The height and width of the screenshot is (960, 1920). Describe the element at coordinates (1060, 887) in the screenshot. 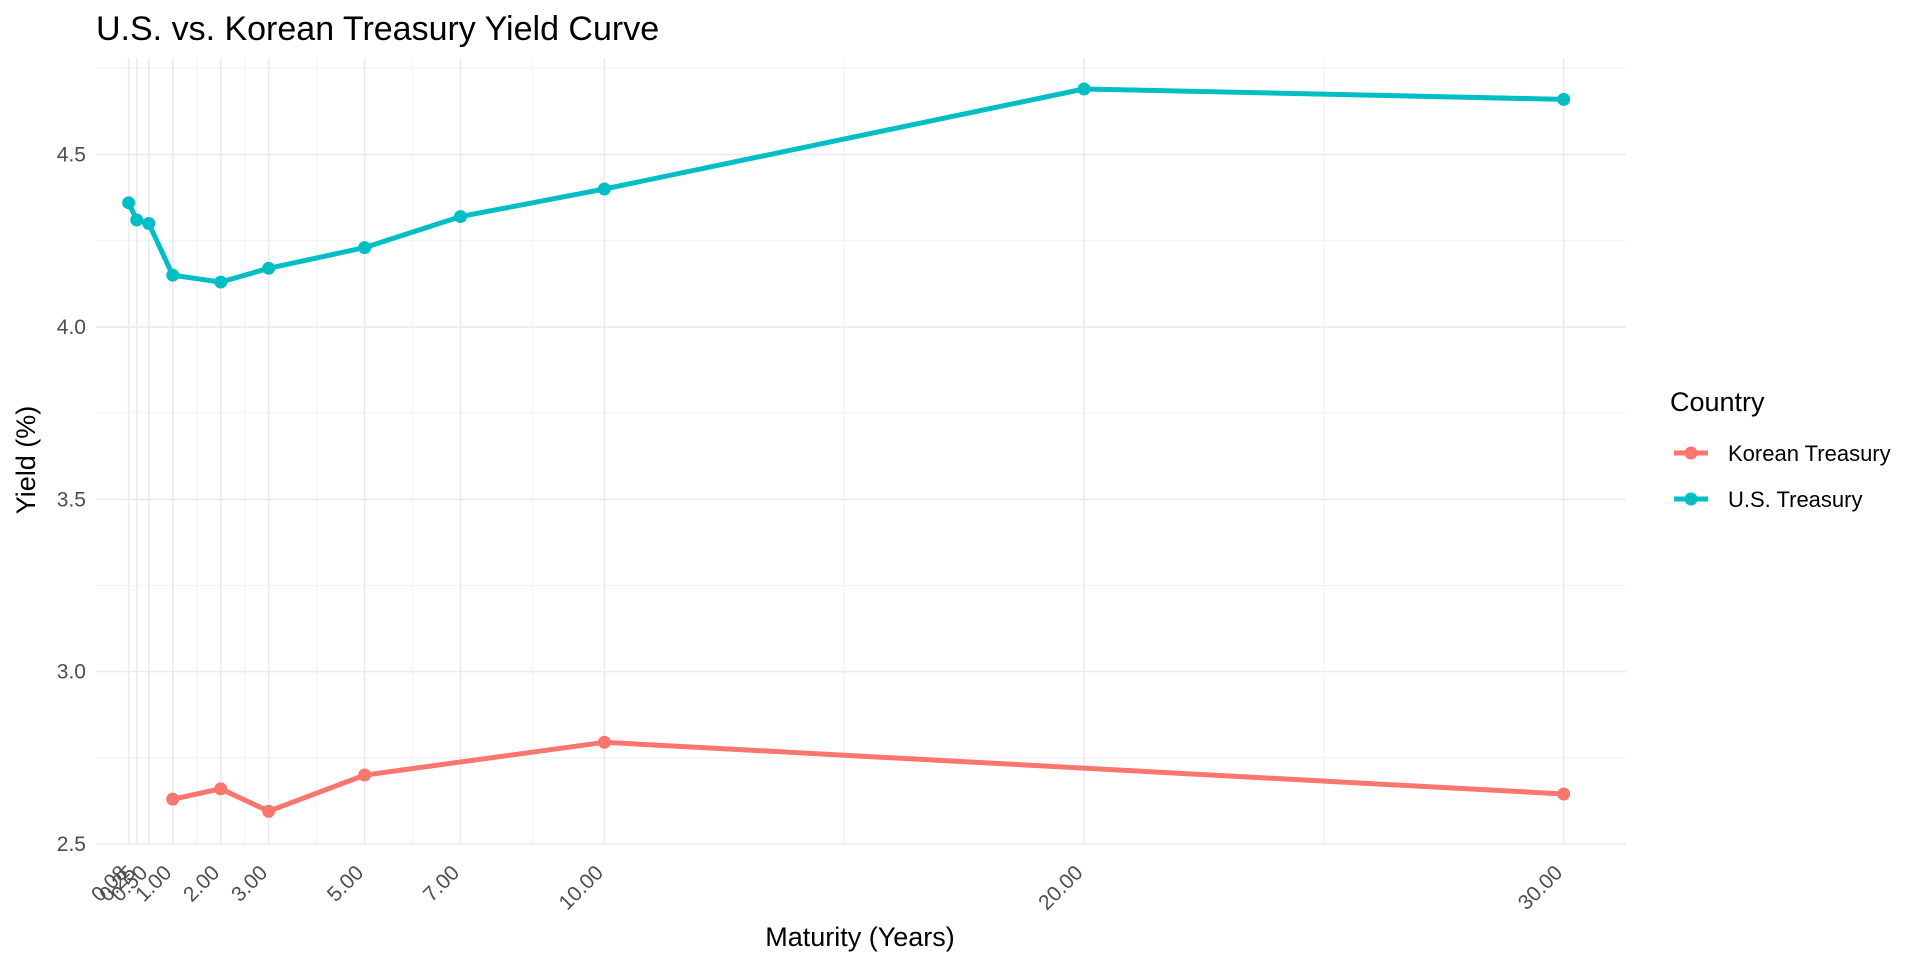

I see `x-tick-label: 20.00` at that location.